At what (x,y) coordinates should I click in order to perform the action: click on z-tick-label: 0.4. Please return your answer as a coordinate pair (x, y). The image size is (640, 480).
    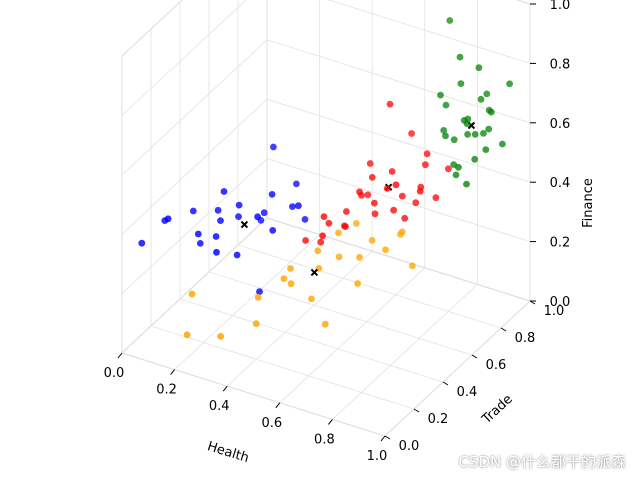
    Looking at the image, I should click on (560, 183).